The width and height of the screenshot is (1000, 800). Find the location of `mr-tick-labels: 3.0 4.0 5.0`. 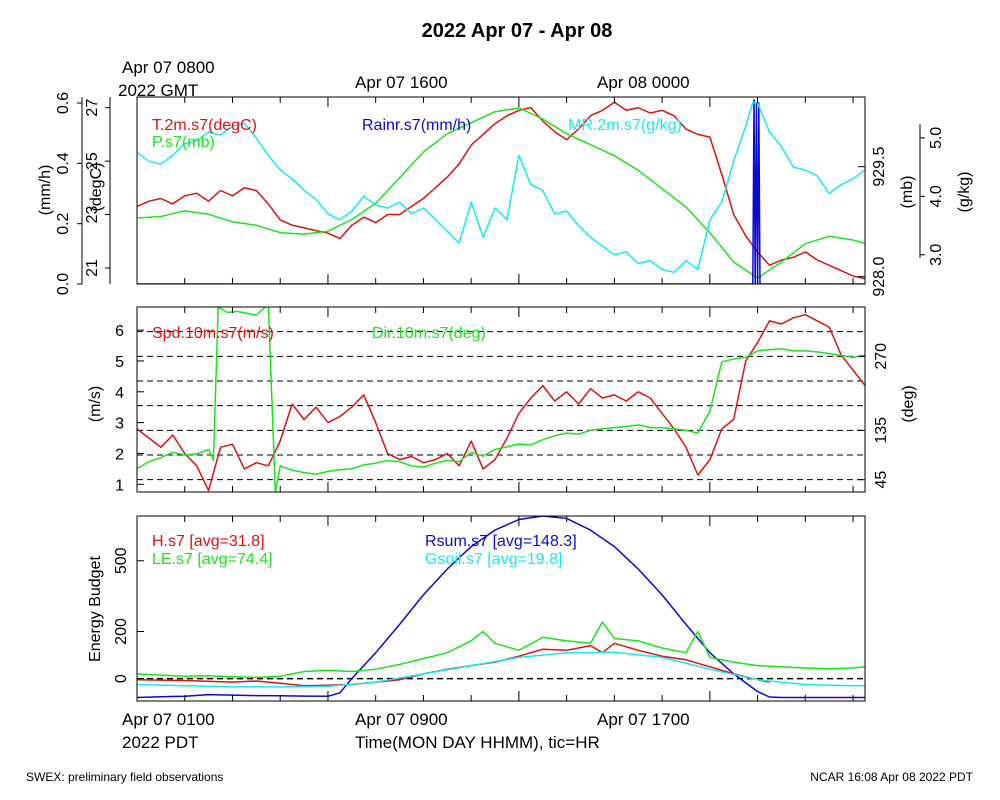

mr-tick-labels: 3.0 4.0 5.0 is located at coordinates (936, 196).